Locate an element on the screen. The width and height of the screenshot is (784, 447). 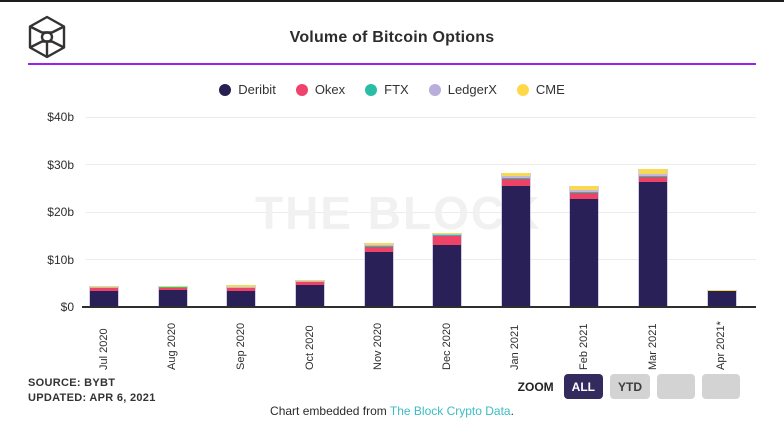
bar-aug-2020 is located at coordinates (172, 296).